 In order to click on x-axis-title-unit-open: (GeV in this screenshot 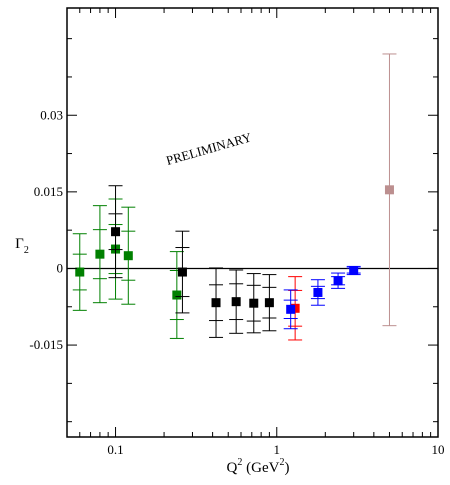, I will do `click(260, 468)`.